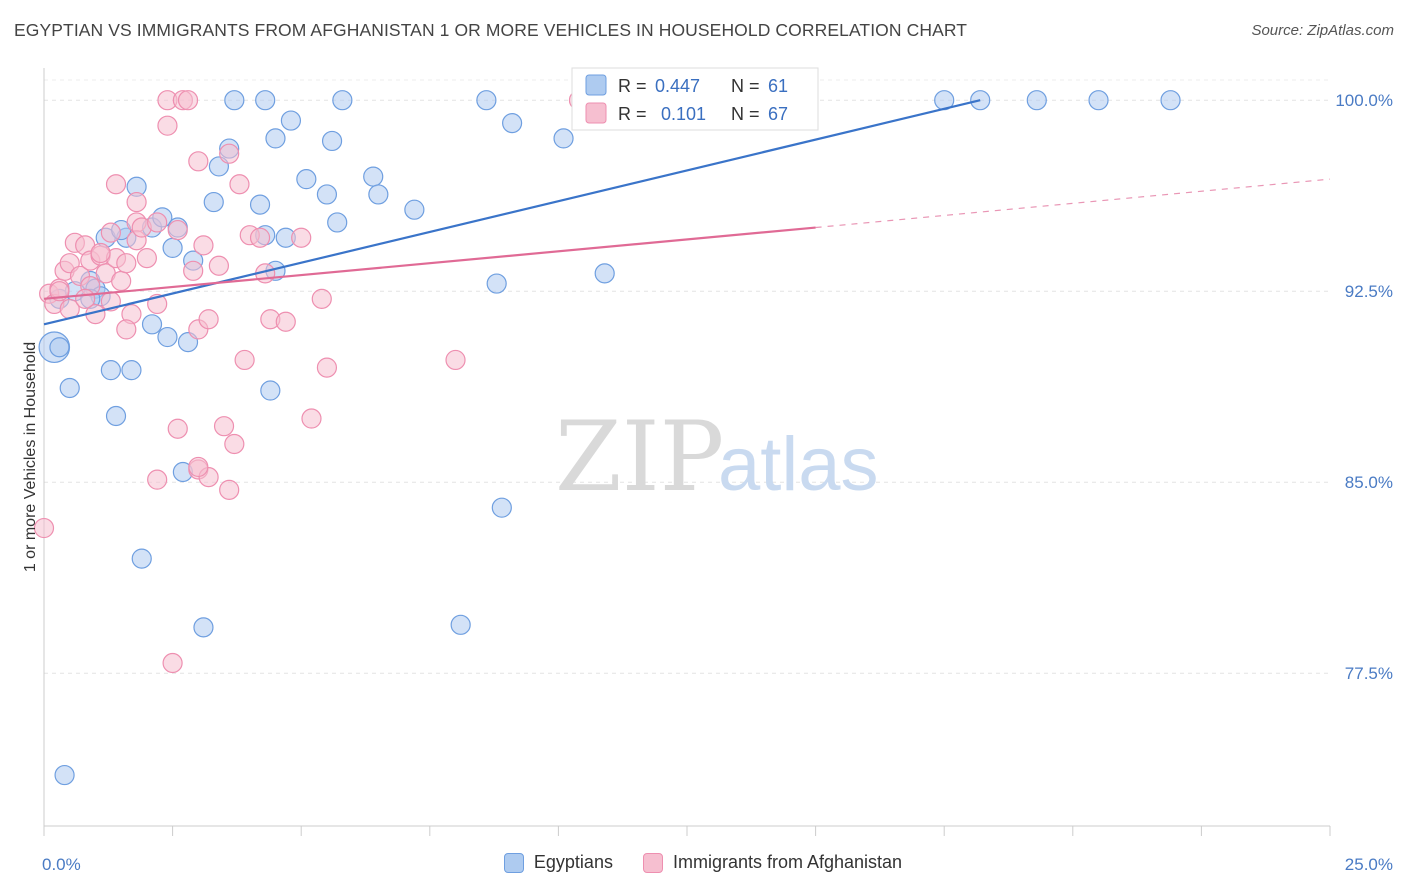 This screenshot has width=1406, height=892. I want to click on watermark-atlas: atlas, so click(798, 464).